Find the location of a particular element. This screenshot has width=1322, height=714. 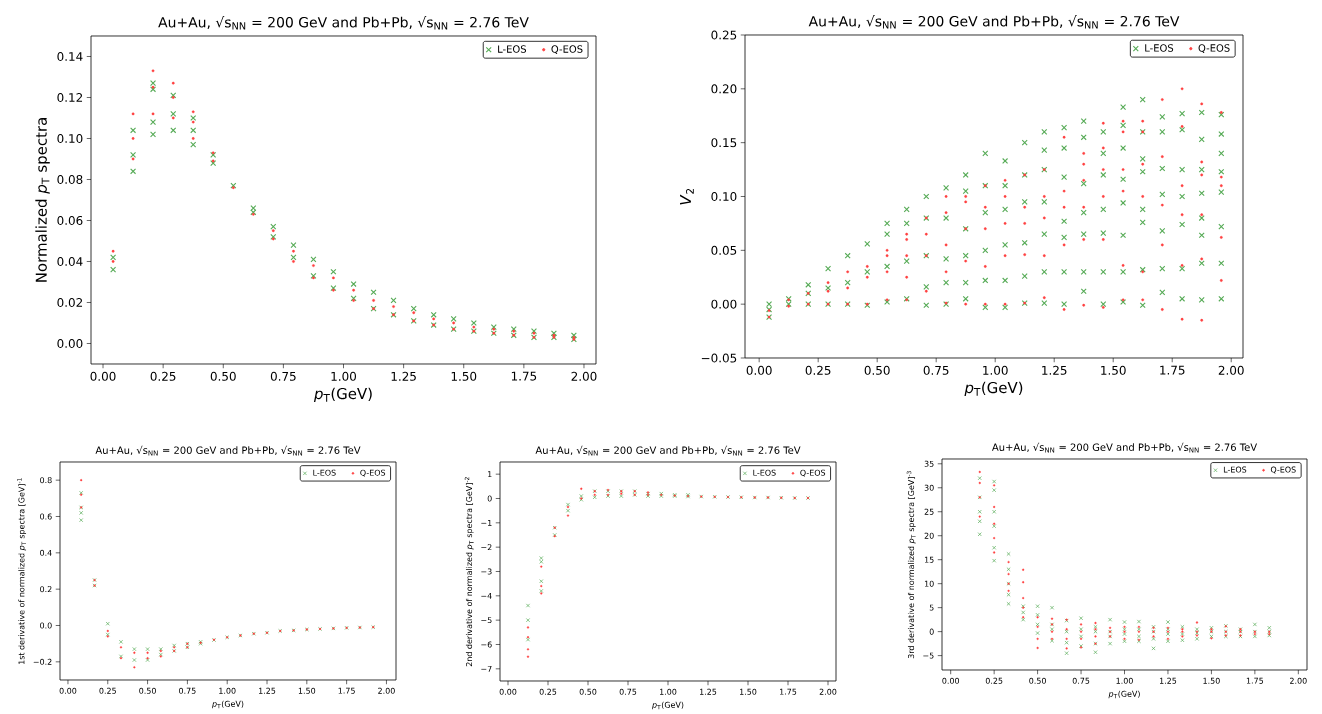

y-tick-label: −0.05 is located at coordinates (719, 358).